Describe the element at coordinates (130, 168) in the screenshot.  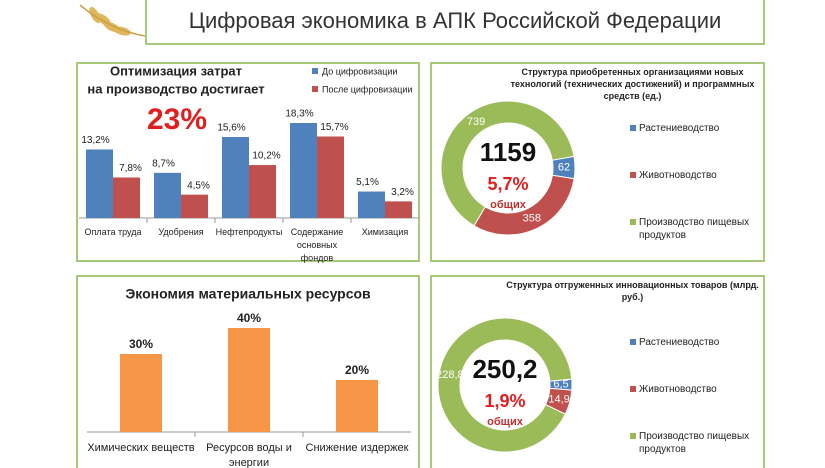
I see `data-label: 7,8%` at that location.